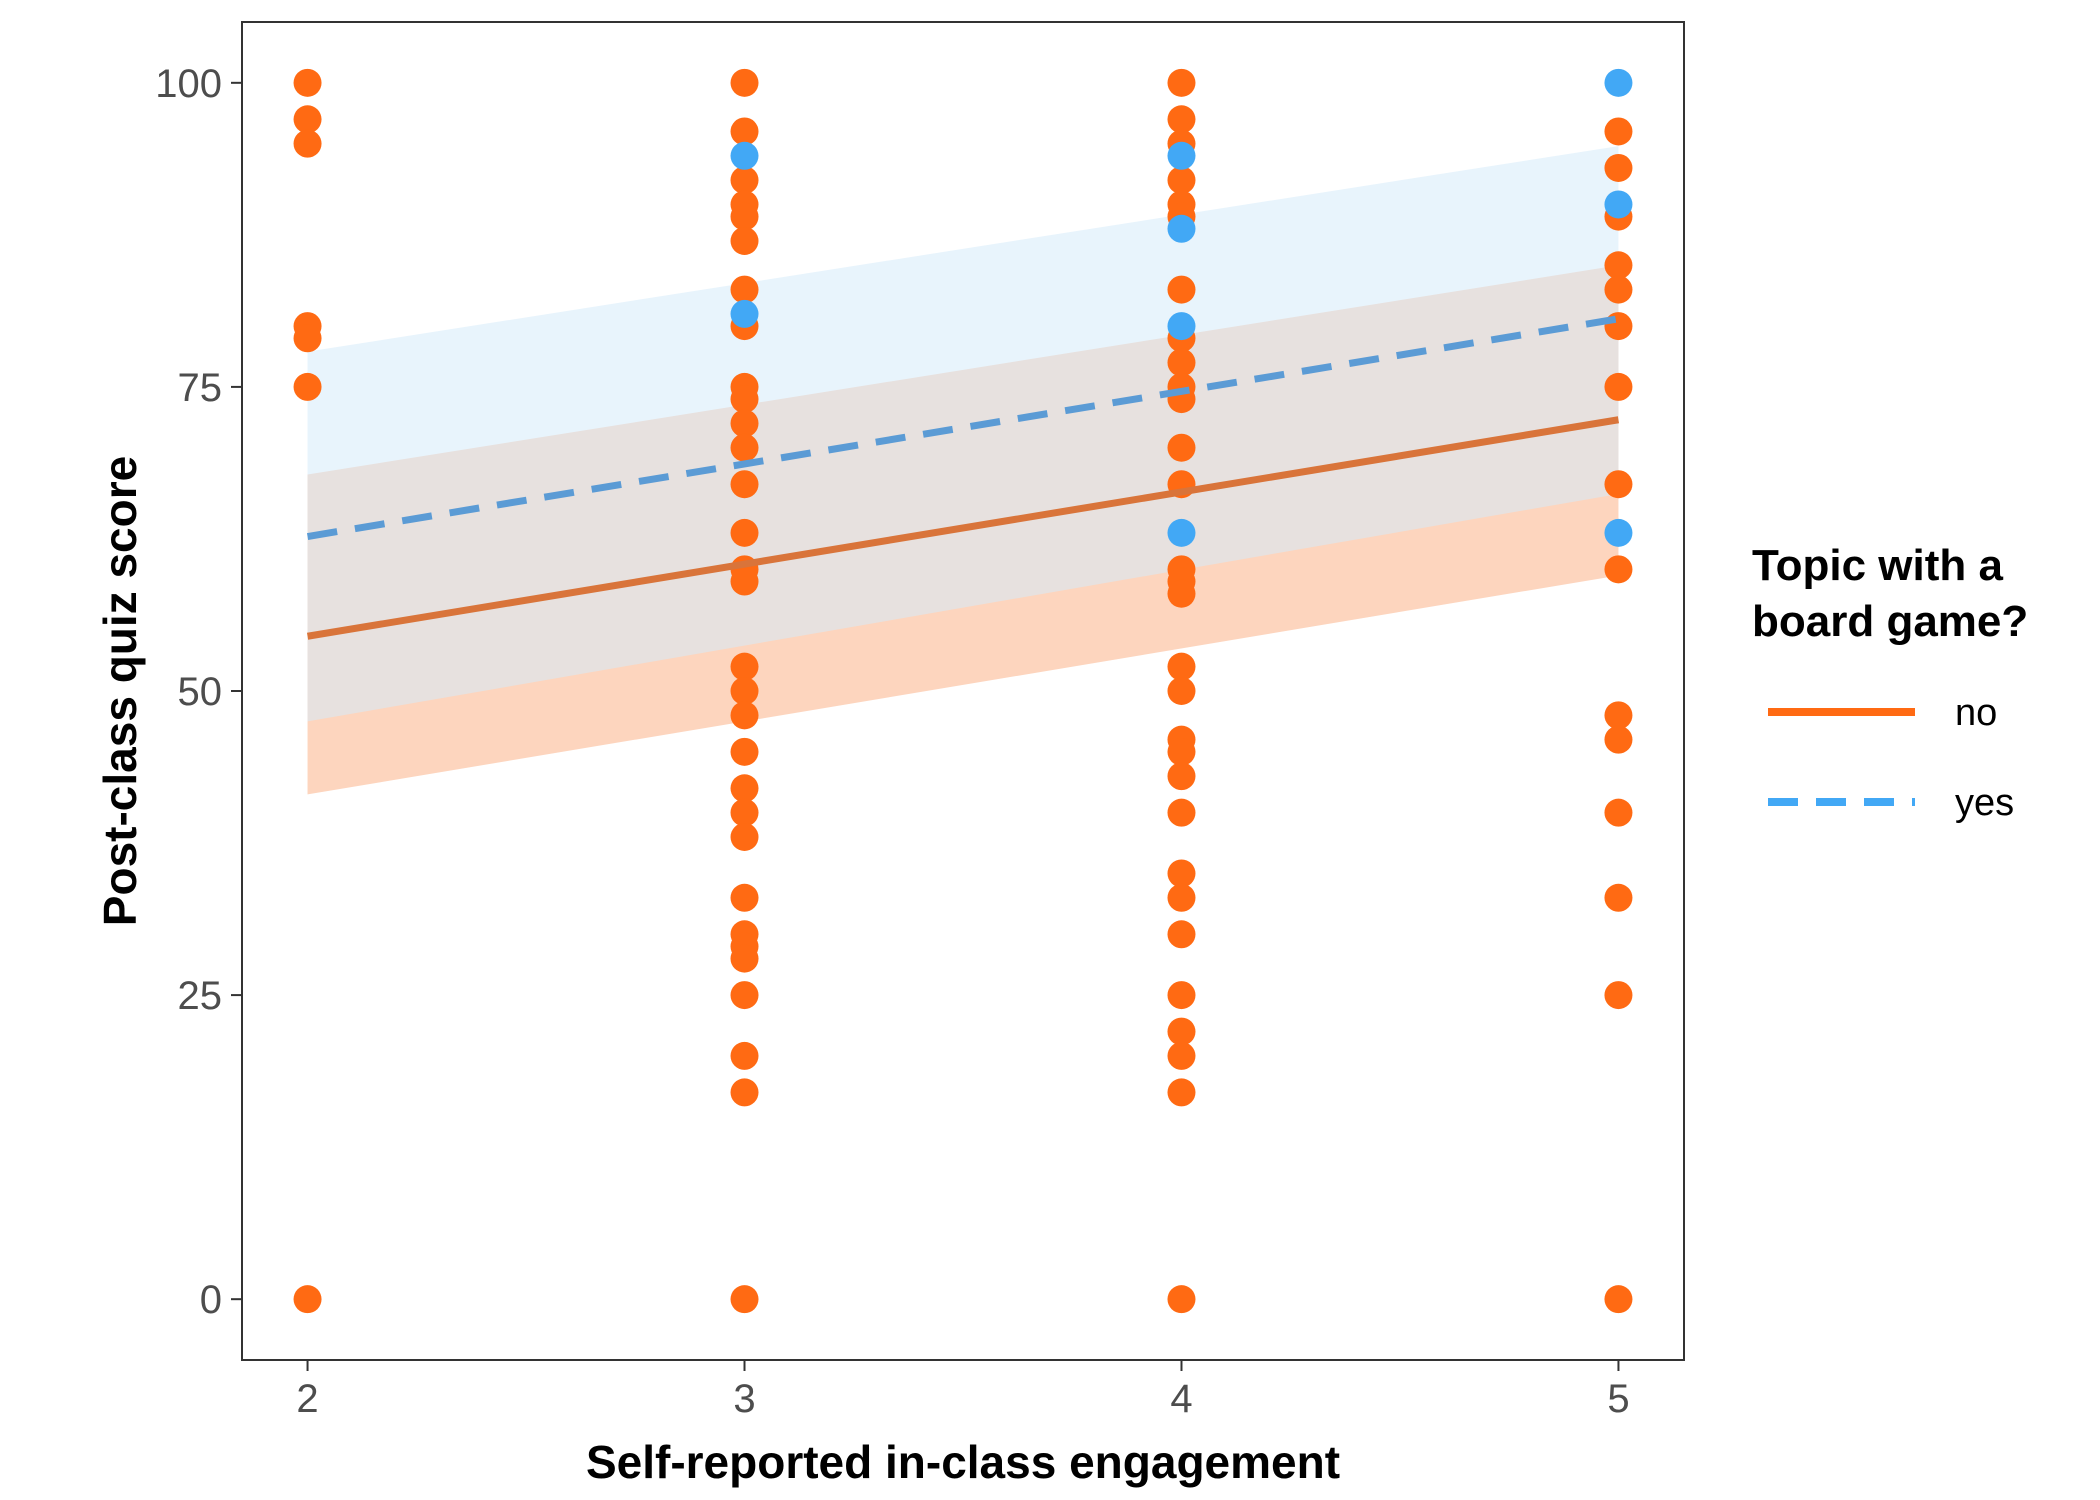 The height and width of the screenshot is (1500, 2100). I want to click on fit-line-yes, so click(963, 427).